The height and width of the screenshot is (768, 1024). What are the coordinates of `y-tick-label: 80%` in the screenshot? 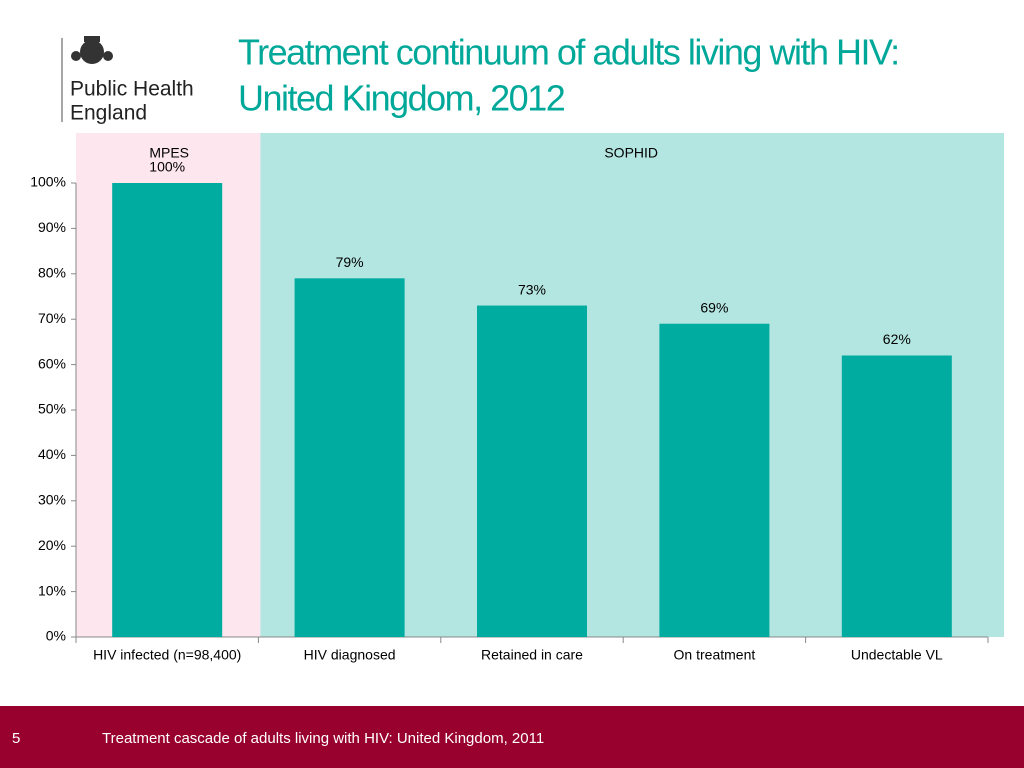 It's located at (52, 273).